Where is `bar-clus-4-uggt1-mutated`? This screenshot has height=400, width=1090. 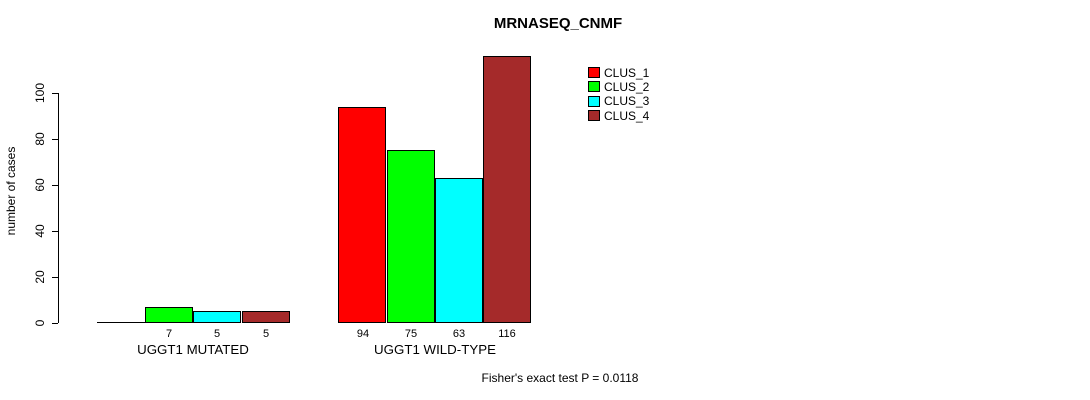 bar-clus-4-uggt1-mutated is located at coordinates (266, 317).